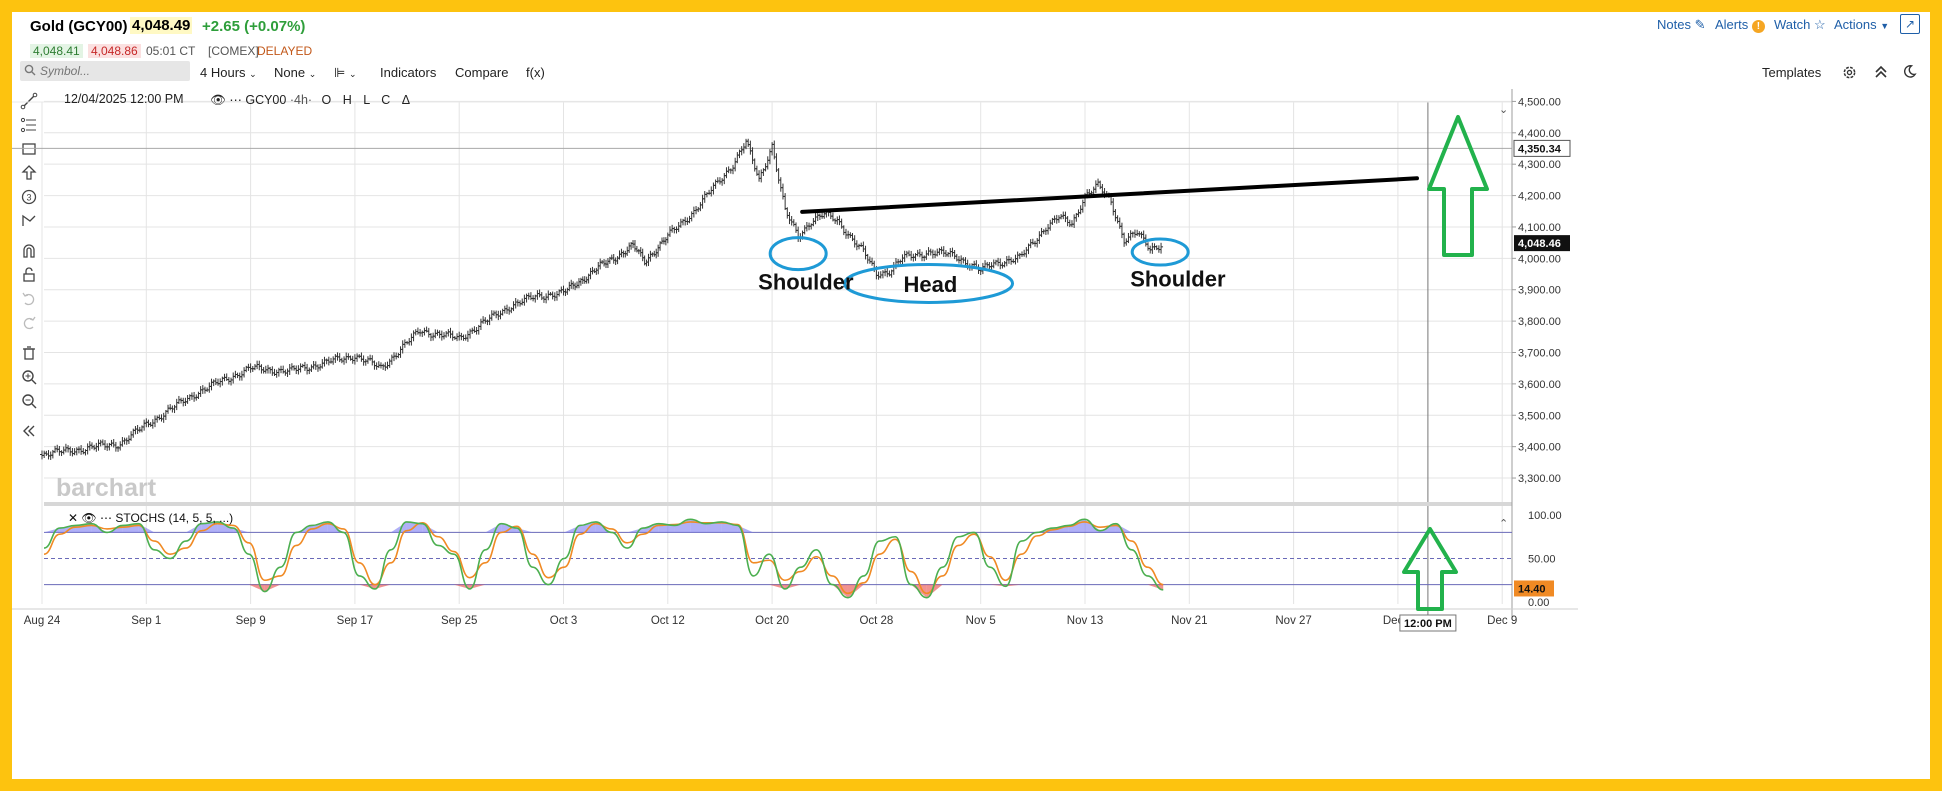 This screenshot has width=1942, height=791. What do you see at coordinates (1909, 71) in the screenshot?
I see `moon-icon` at bounding box center [1909, 71].